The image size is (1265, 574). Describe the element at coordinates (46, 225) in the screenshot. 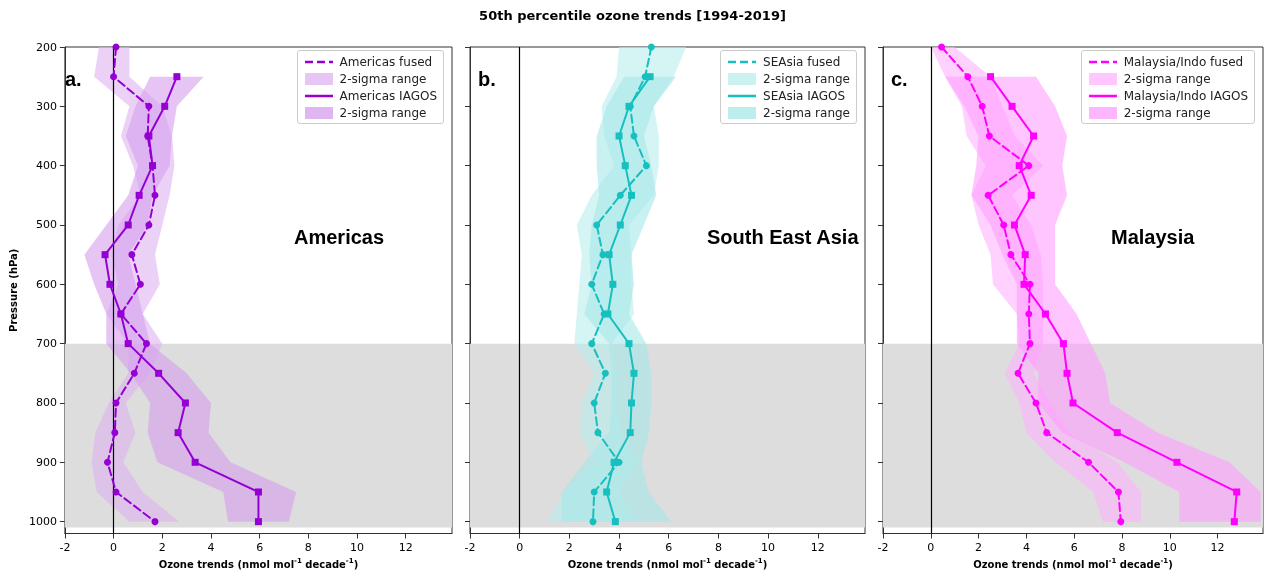

I see `y-tick-label: 500` at that location.